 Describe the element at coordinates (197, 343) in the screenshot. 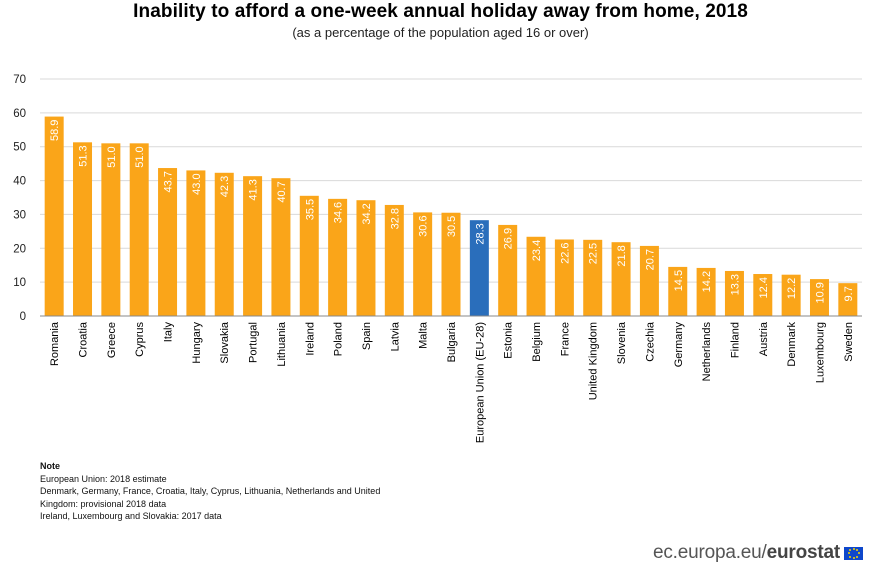

I see `x-tick-label: Hungary` at that location.